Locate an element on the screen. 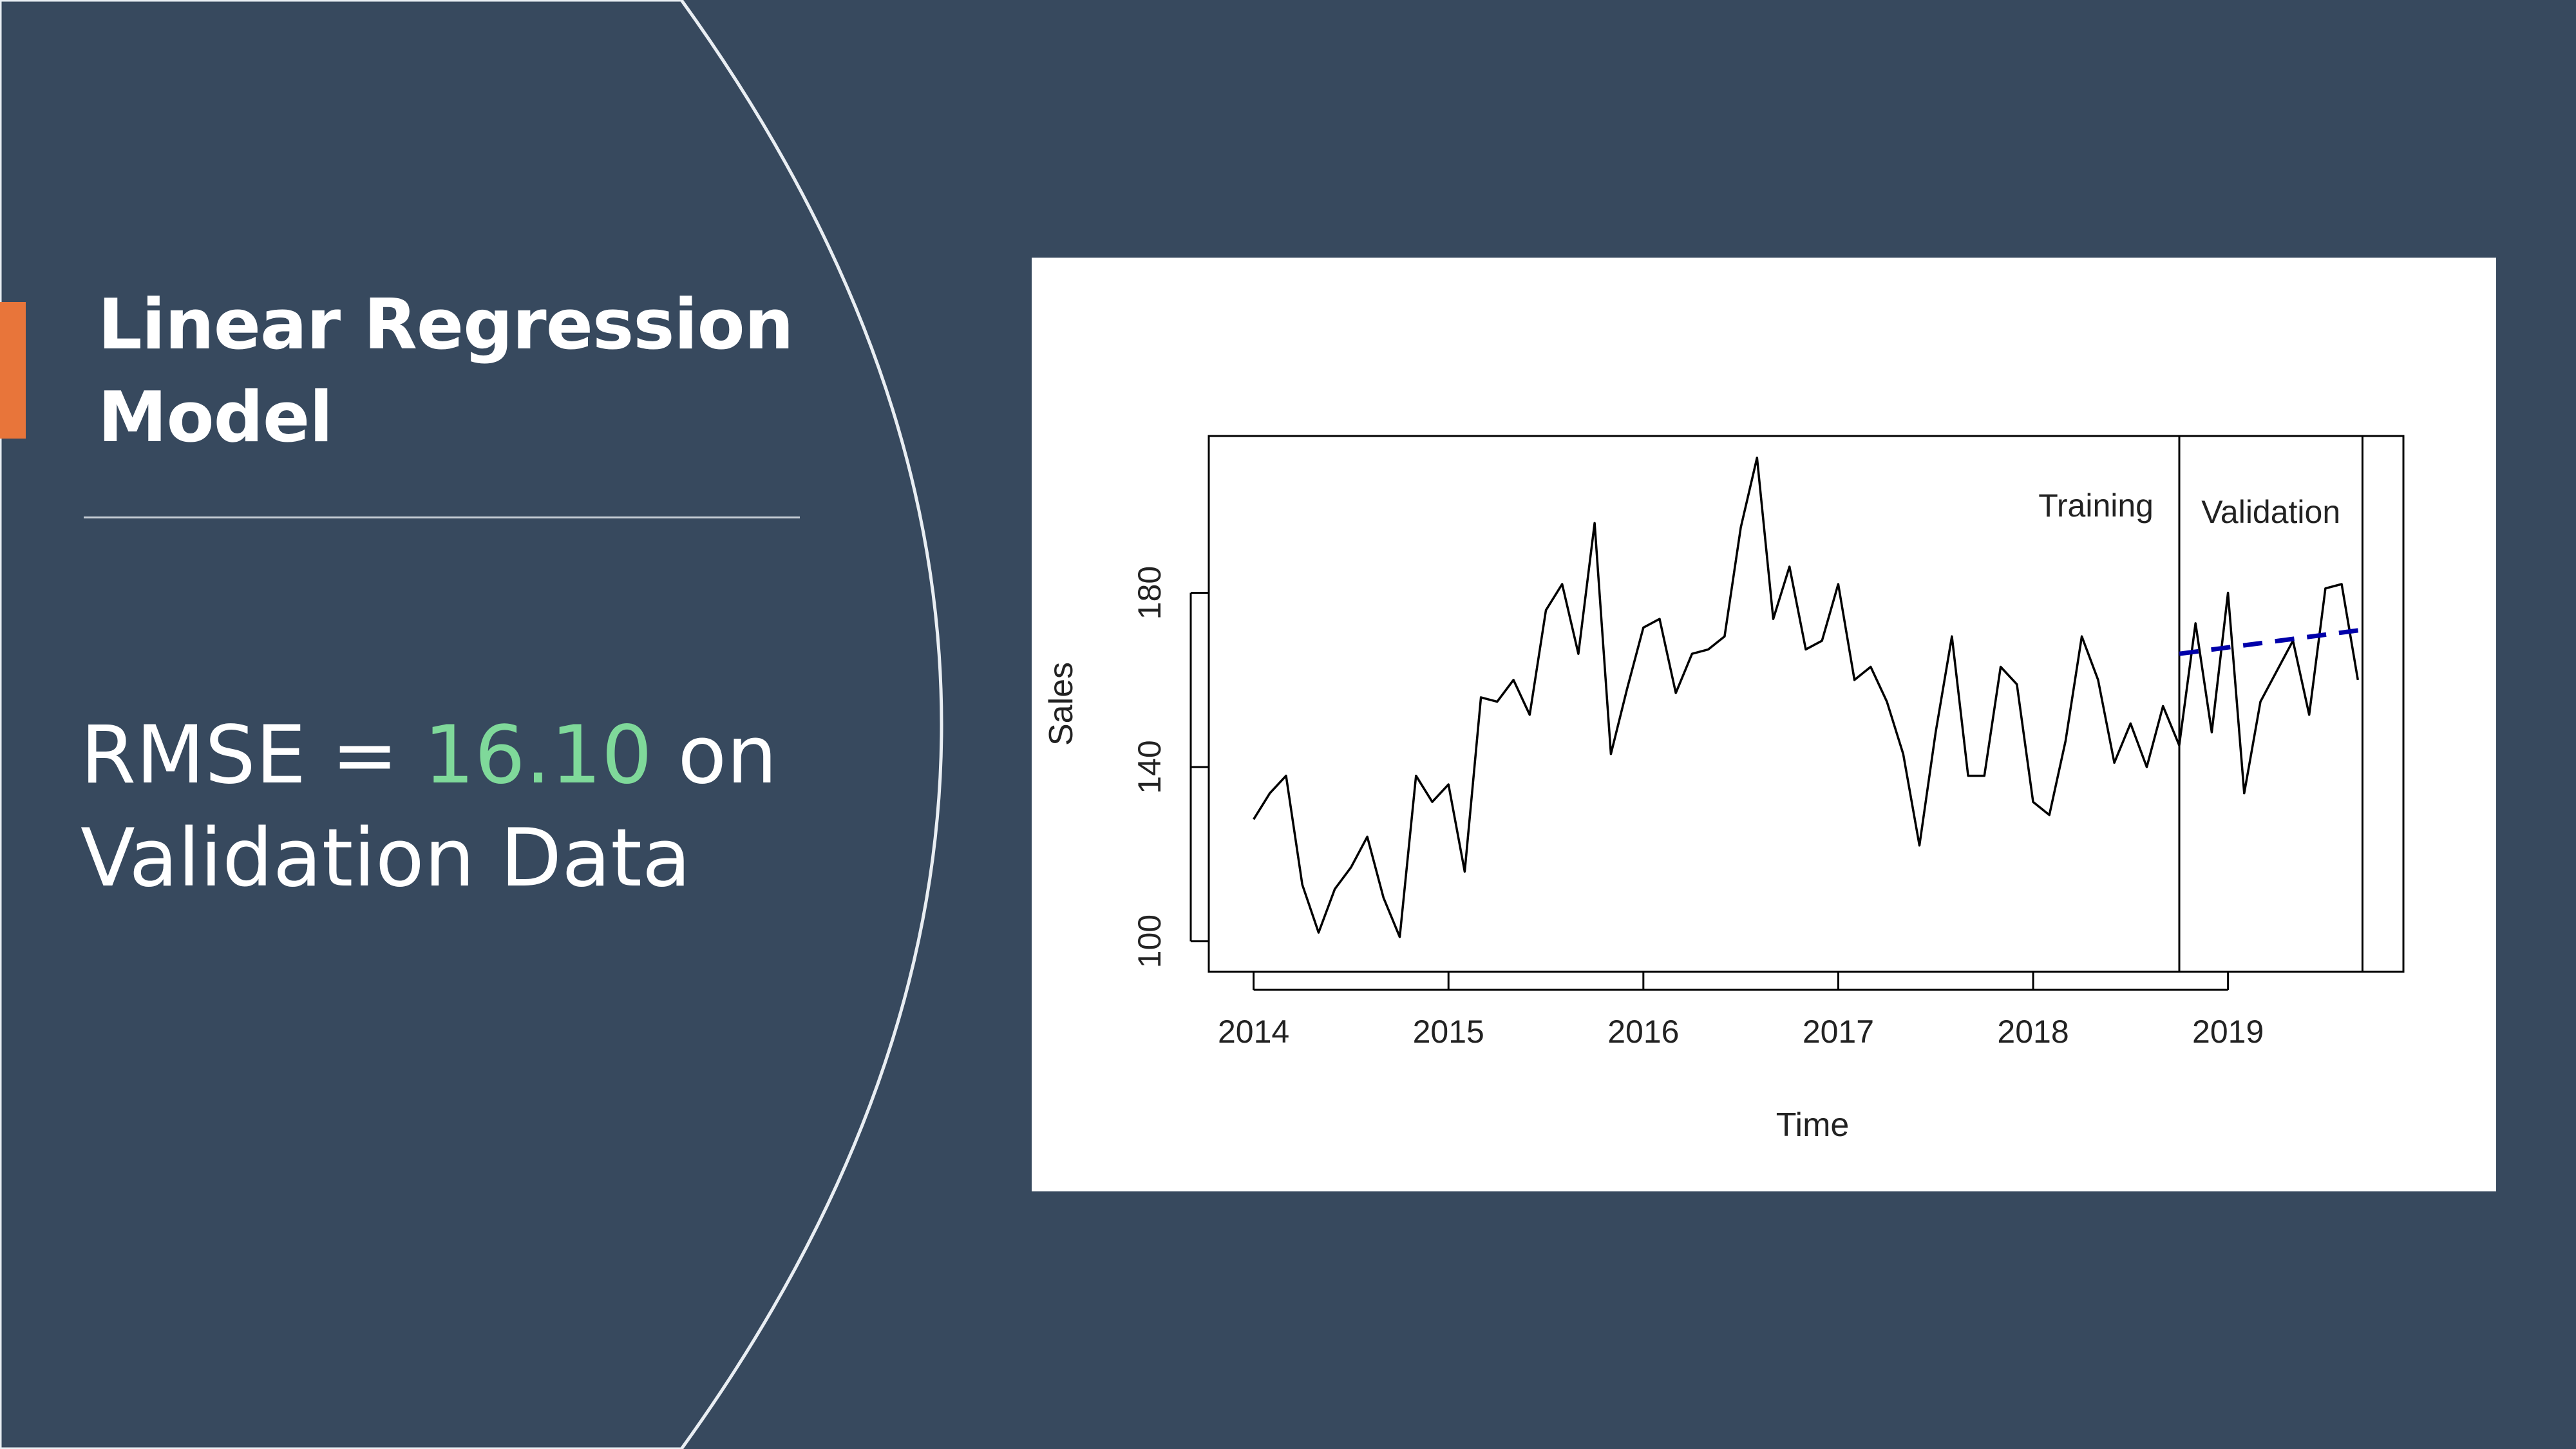 This screenshot has height=1449, width=2576. slide-title-line1: Linear Regression is located at coordinates (446, 325).